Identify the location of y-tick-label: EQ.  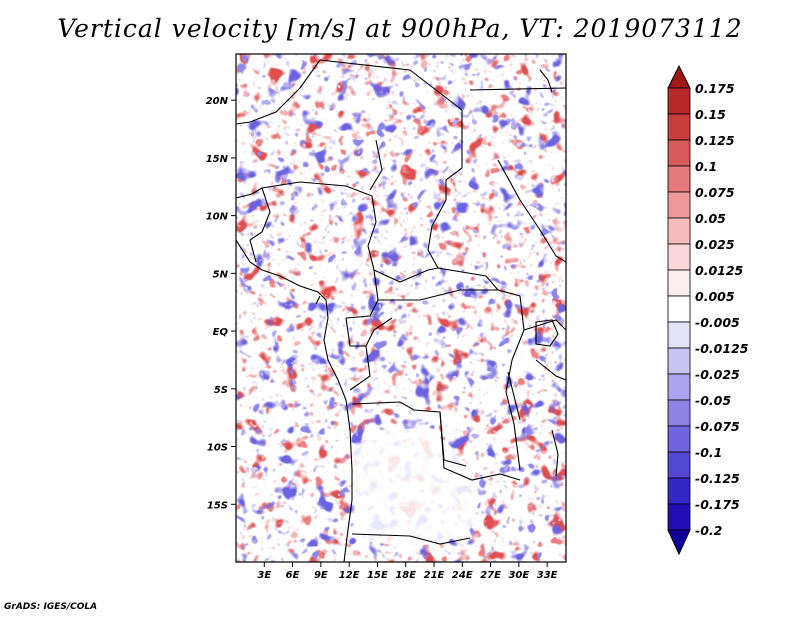
(221, 332).